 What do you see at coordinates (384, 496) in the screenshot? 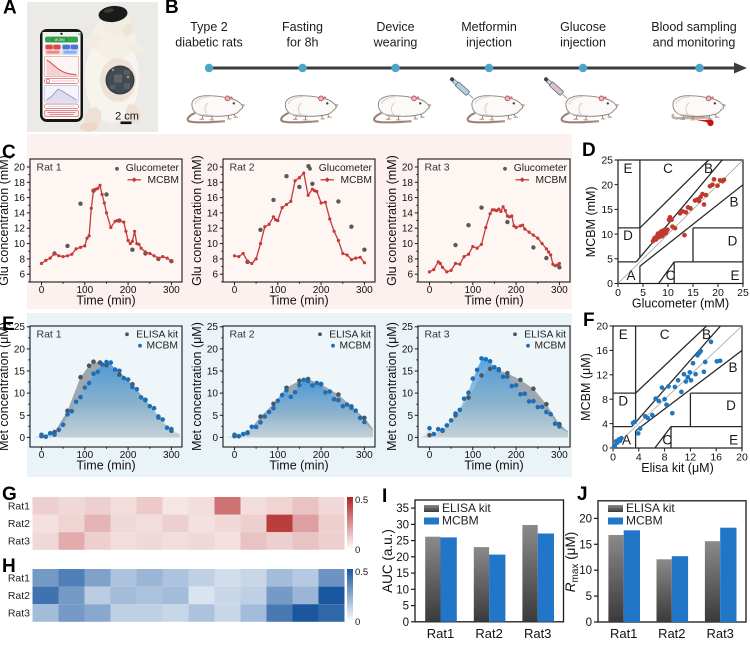
I see `svg-text: I` at bounding box center [384, 496].